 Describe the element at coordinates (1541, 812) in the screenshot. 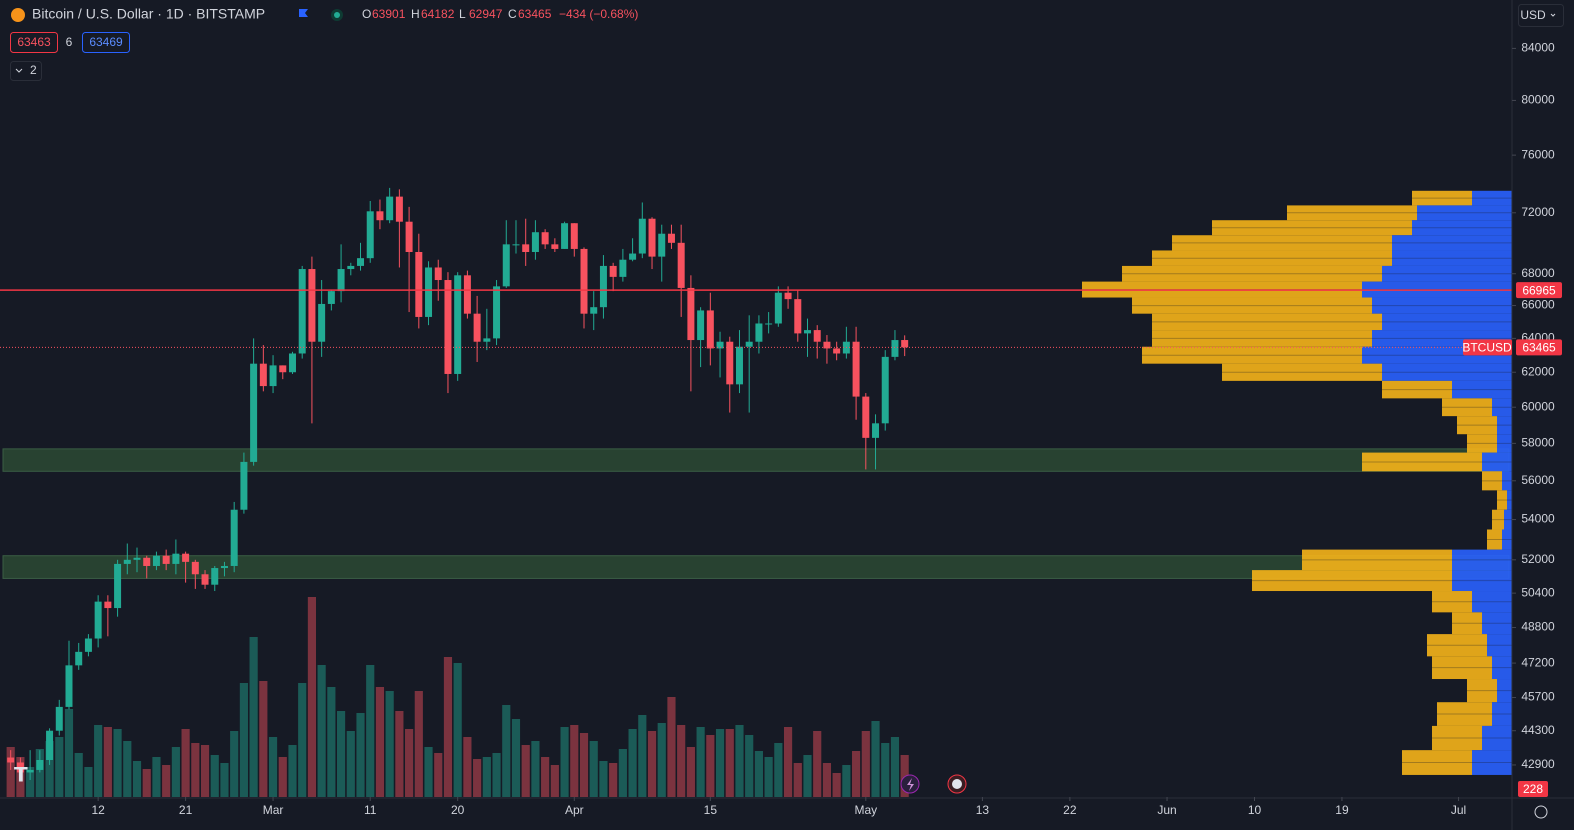

I see `settings-icon` at that location.